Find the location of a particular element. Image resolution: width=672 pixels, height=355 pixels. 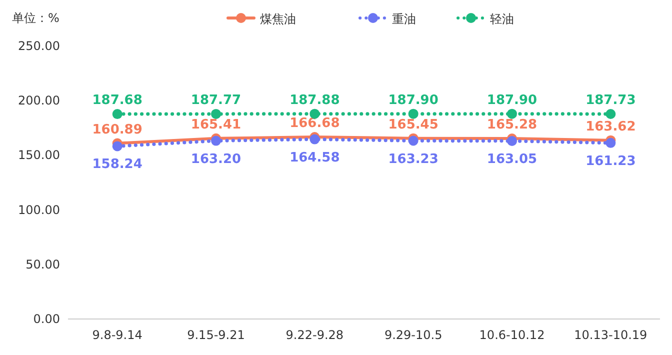

y-tick-label: 50.00 is located at coordinates (43, 264).